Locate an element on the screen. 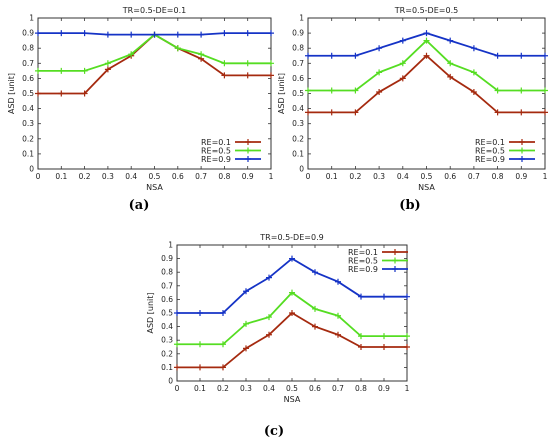 This screenshot has width=550, height=447. chart-title: TR=0.5-DE=0.9 is located at coordinates (291, 237).